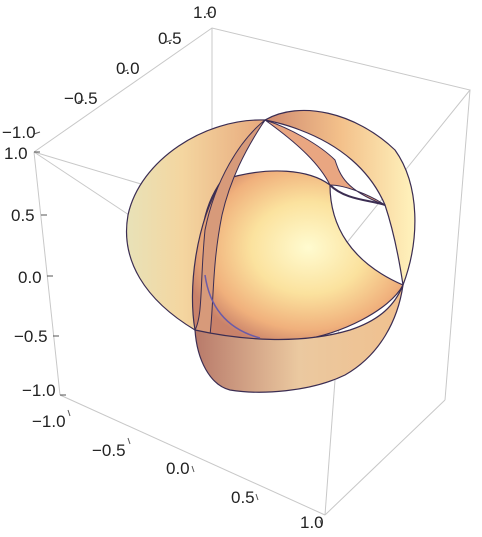 The height and width of the screenshot is (537, 482). What do you see at coordinates (109, 72) in the screenshot?
I see `top-axis: 1.0 0.5 0.0 −0.5 −1.0` at bounding box center [109, 72].